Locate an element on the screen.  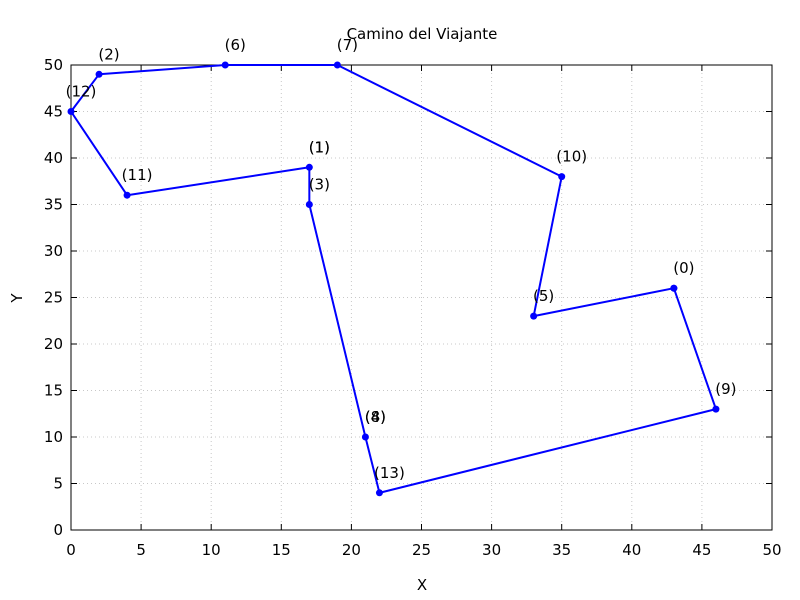
point-label: (10) is located at coordinates (571, 157).